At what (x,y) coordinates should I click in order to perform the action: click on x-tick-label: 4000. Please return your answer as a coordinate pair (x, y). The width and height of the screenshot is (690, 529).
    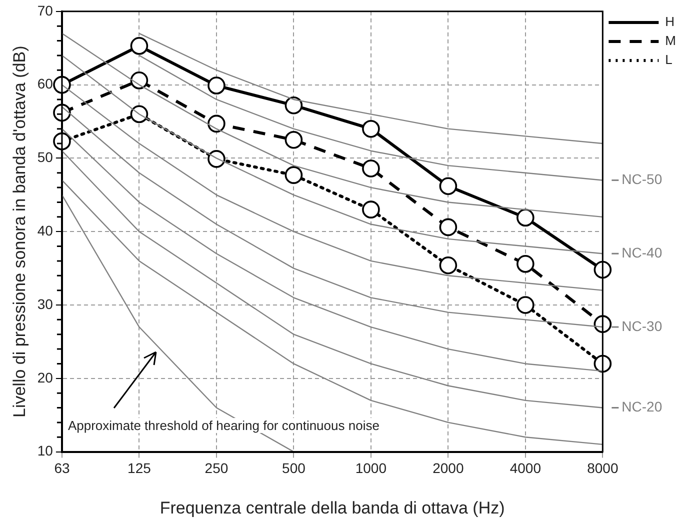
    Looking at the image, I should click on (526, 468).